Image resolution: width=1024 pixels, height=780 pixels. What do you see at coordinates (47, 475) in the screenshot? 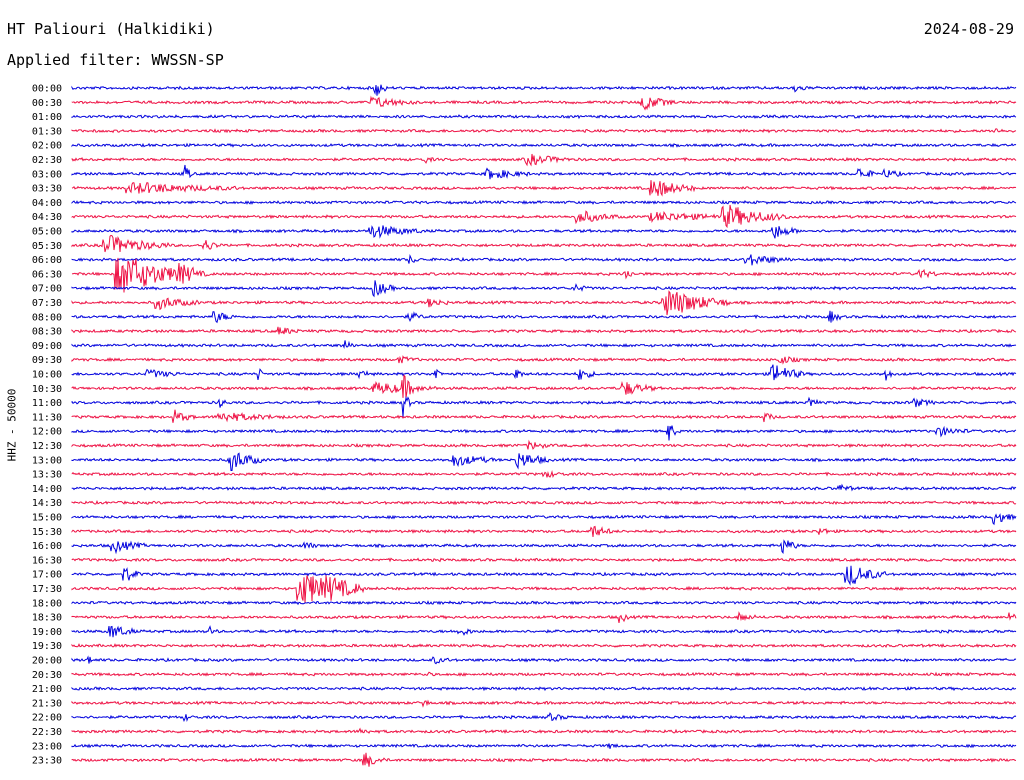
I see `tick-label: 13:30` at bounding box center [47, 475].